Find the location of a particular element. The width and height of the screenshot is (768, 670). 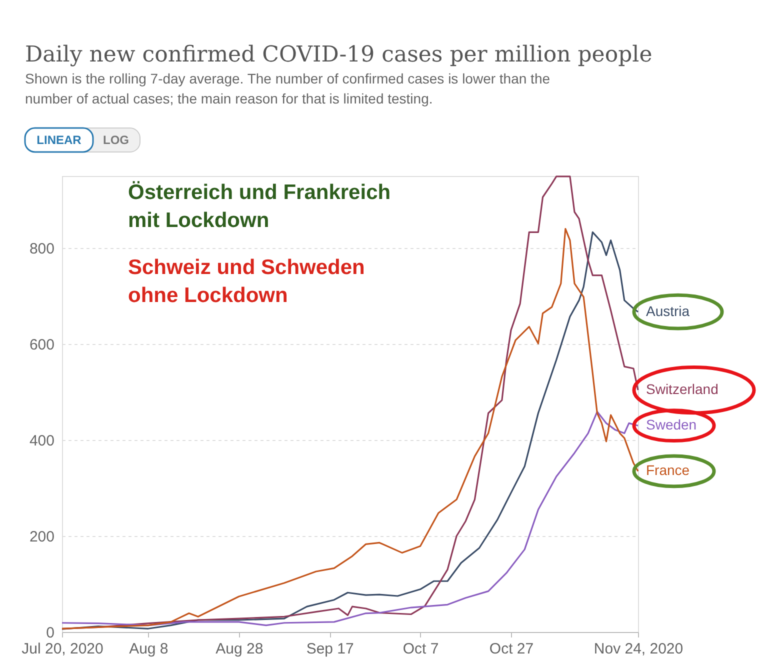

x-tick-label: Oct 7 is located at coordinates (420, 649).